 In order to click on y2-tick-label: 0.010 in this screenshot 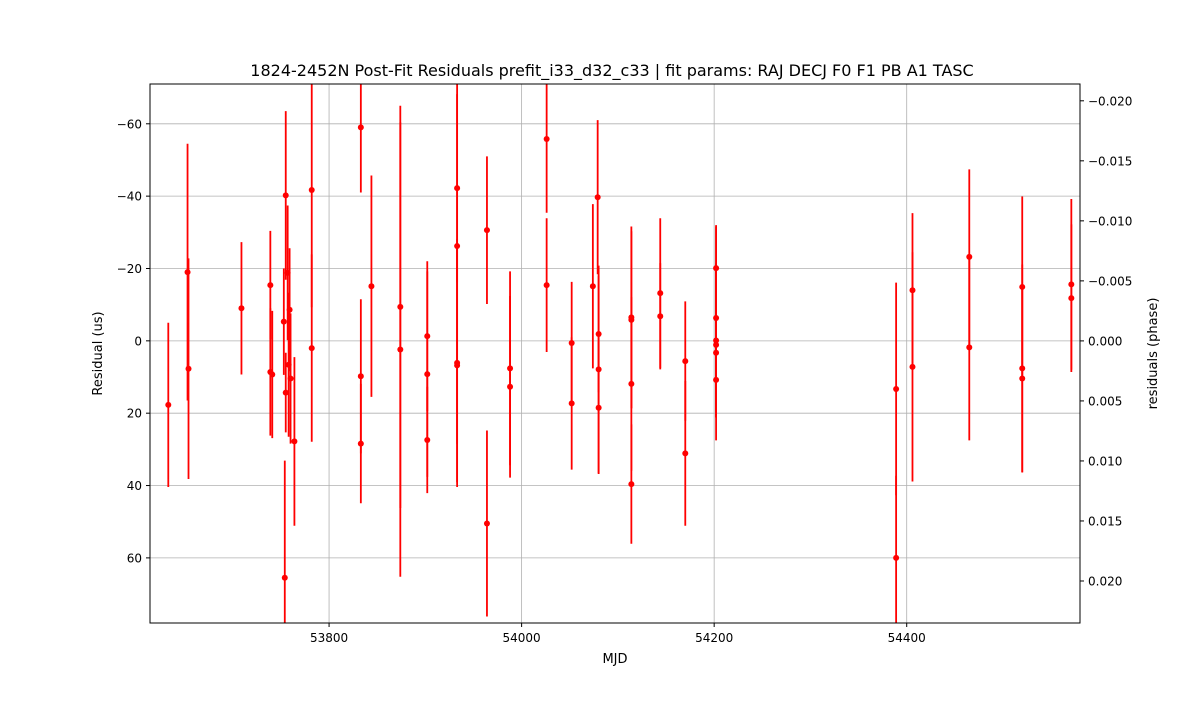, I will do `click(1105, 461)`.